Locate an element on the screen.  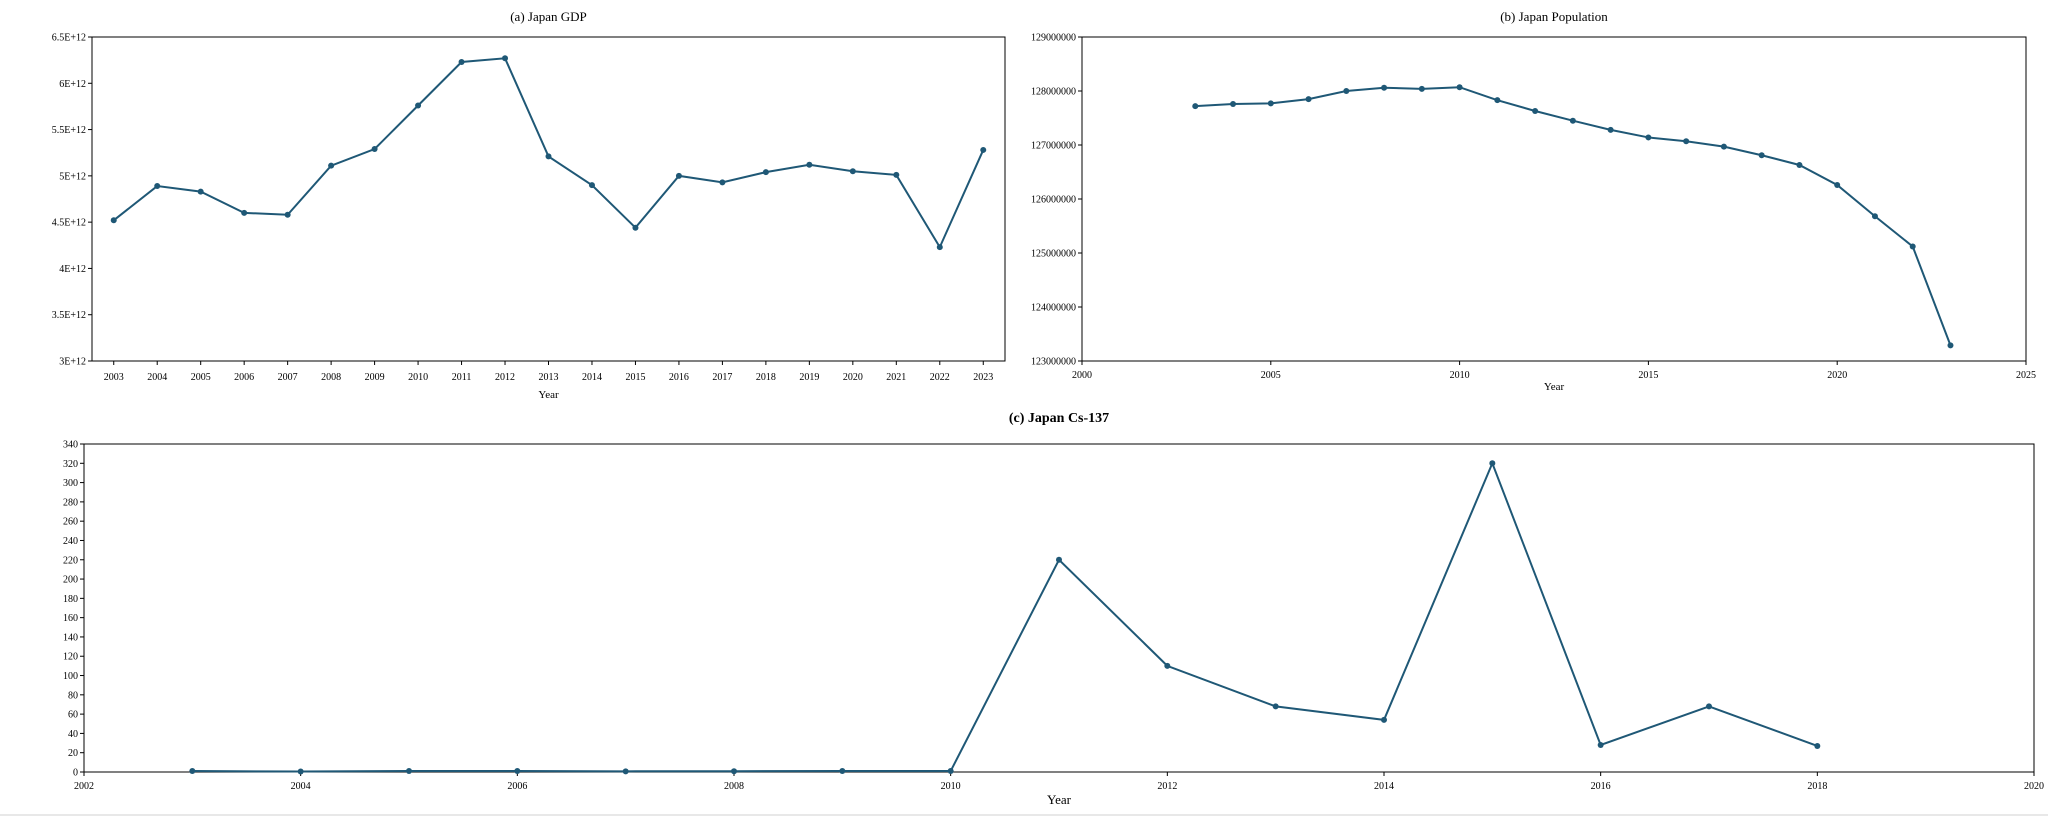
x-tick-label: 2007 is located at coordinates (288, 377).